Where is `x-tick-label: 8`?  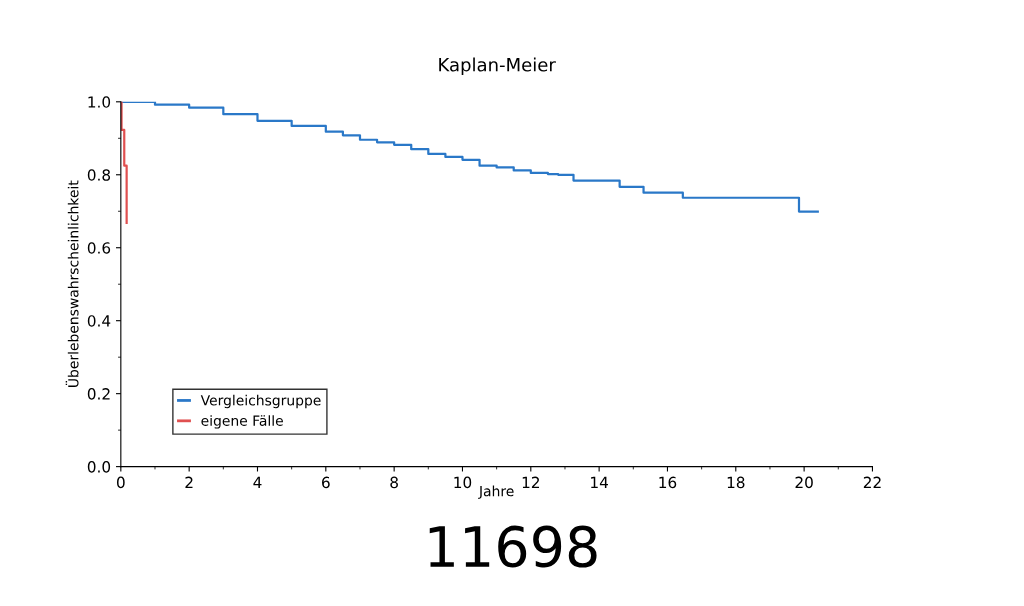 x-tick-label: 8 is located at coordinates (394, 482).